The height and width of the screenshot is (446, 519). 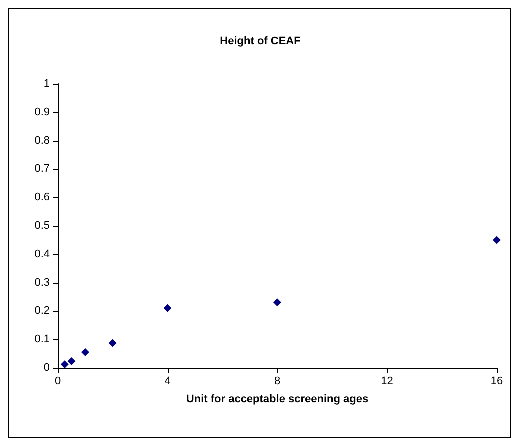 What do you see at coordinates (42, 311) in the screenshot?
I see `y-tick-label: 0.2` at bounding box center [42, 311].